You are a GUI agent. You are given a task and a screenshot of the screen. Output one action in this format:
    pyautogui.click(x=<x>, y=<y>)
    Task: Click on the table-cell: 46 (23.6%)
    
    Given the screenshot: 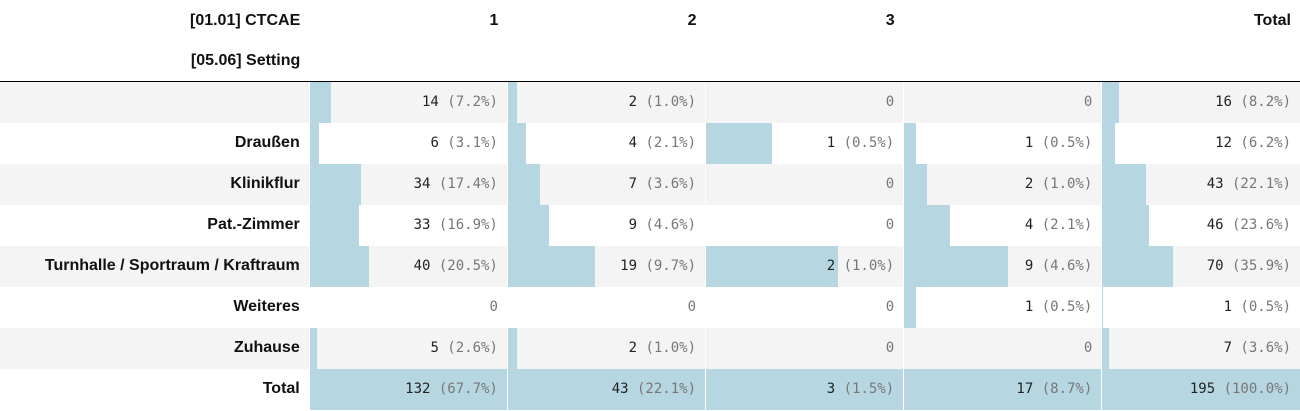 What is the action you would take?
    pyautogui.click(x=1200, y=225)
    